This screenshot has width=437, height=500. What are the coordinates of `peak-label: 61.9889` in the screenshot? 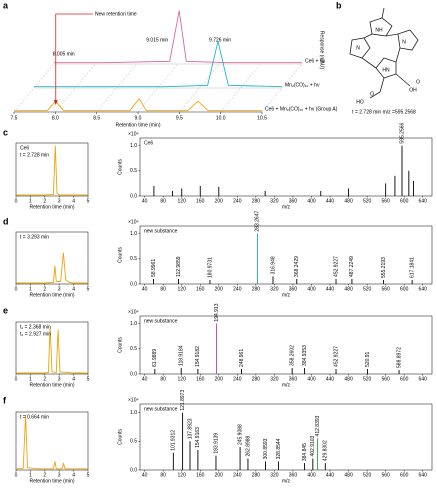 It's located at (155, 358).